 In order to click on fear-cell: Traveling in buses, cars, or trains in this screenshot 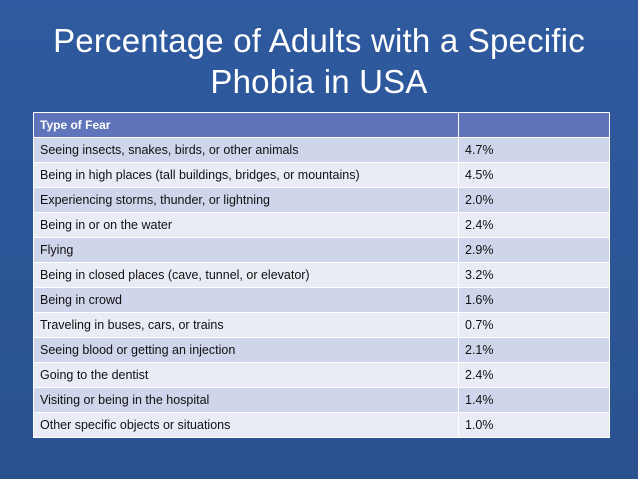, I will do `click(246, 325)`.